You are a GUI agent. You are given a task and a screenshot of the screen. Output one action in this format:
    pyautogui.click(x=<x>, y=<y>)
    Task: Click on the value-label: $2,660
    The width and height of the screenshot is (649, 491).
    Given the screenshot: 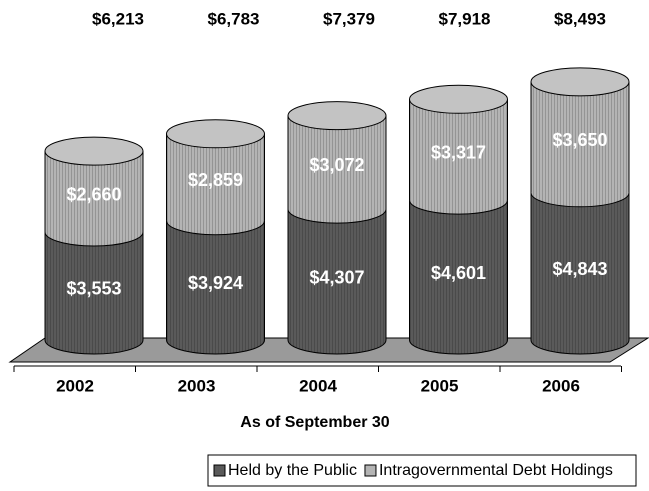 What is the action you would take?
    pyautogui.click(x=93, y=194)
    